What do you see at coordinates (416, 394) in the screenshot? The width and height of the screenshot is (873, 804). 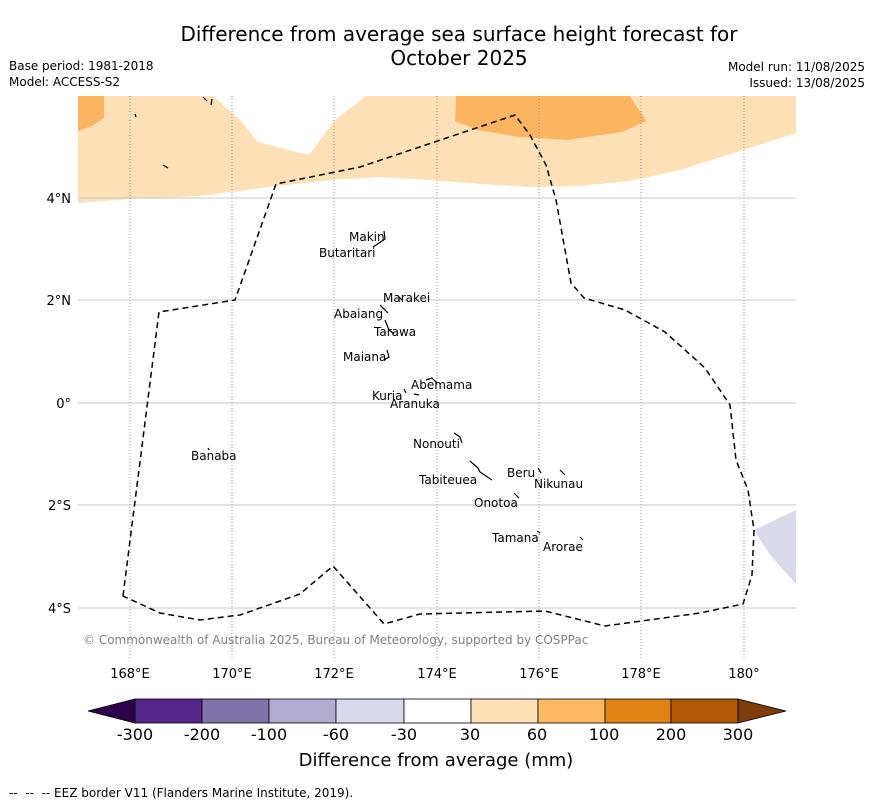 I see `island-aranuka` at bounding box center [416, 394].